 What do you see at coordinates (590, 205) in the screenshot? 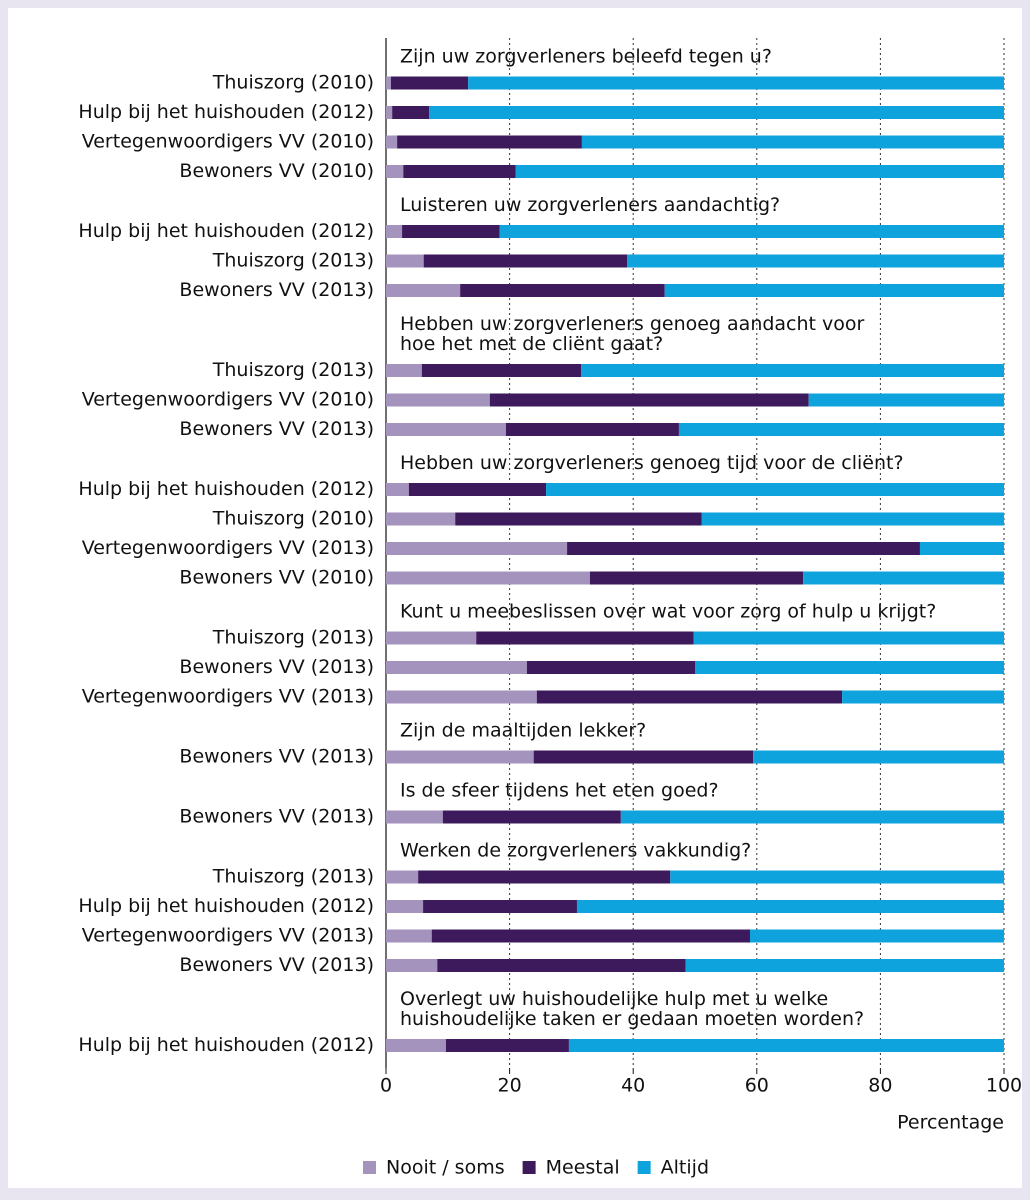
I see `group-title: Luisteren uw zorgverleners aandachtig?` at bounding box center [590, 205].